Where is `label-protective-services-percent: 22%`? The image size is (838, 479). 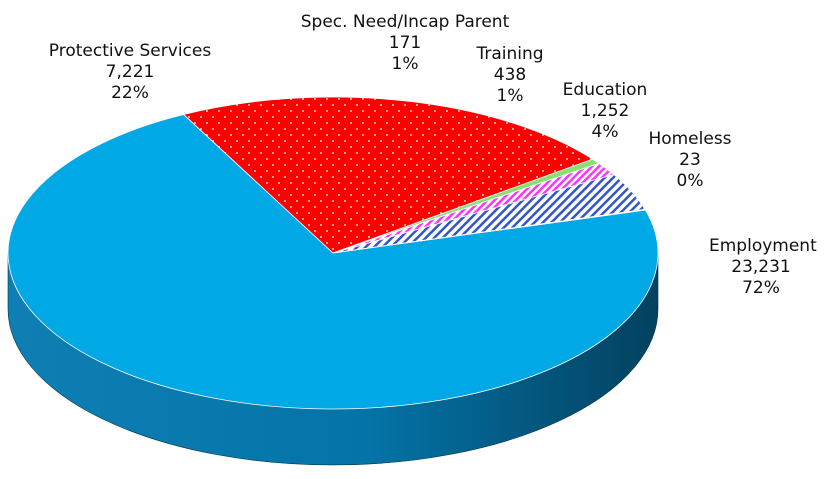
label-protective-services-percent: 22% is located at coordinates (130, 93).